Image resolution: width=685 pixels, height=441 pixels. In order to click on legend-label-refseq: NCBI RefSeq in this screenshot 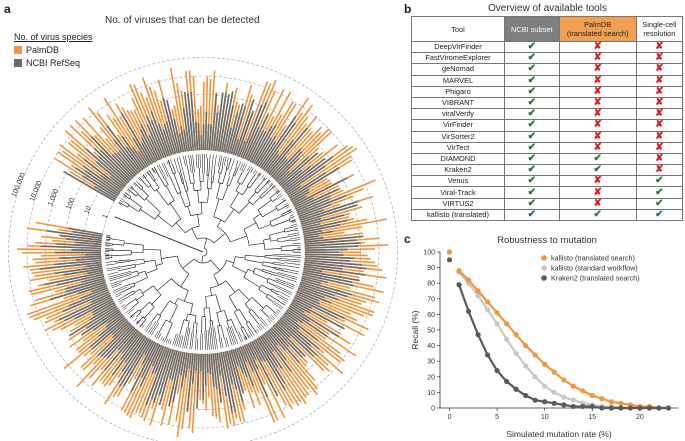, I will do `click(53, 63)`.